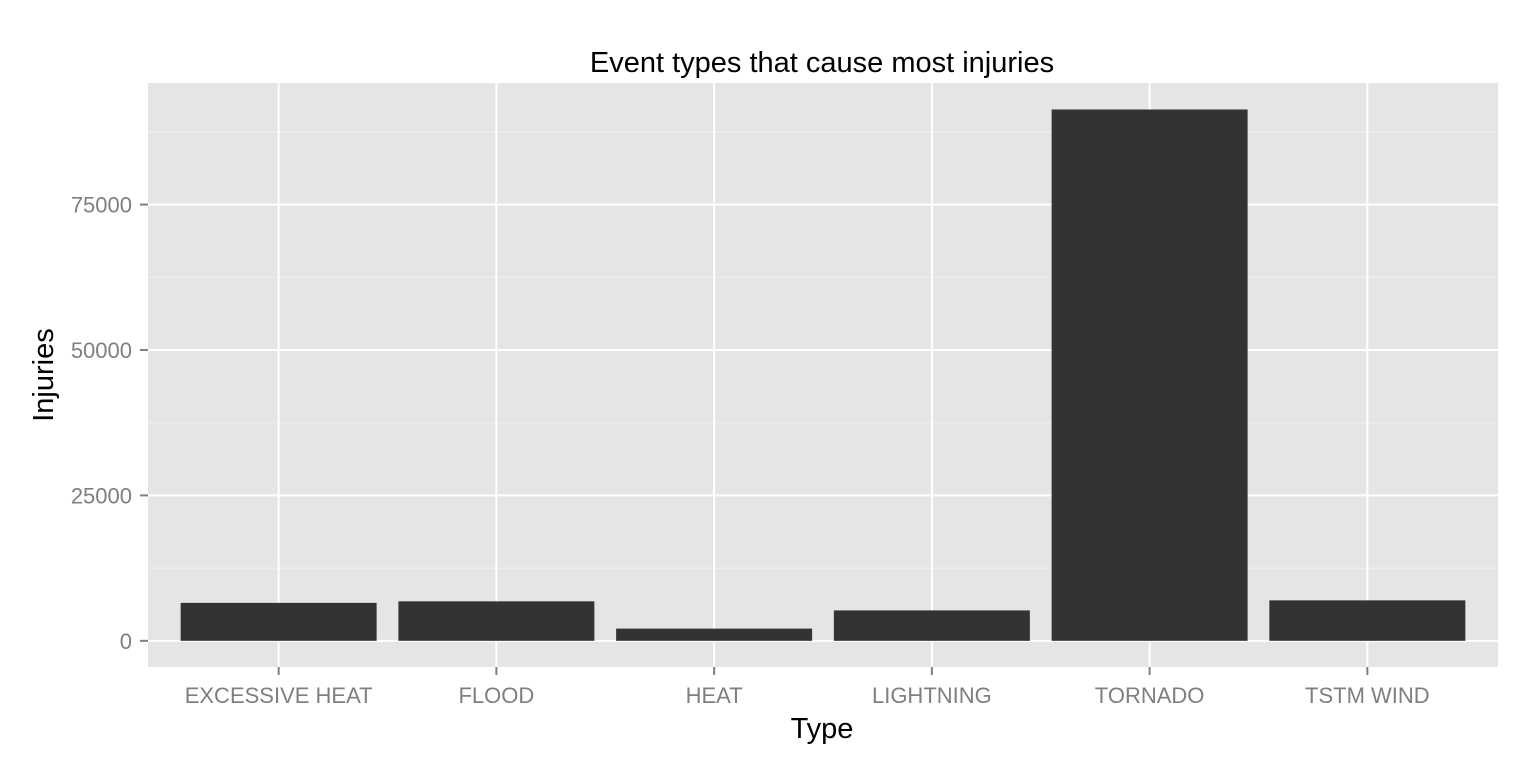  I want to click on chart-title: Event types that cause most injuries, so click(822, 63).